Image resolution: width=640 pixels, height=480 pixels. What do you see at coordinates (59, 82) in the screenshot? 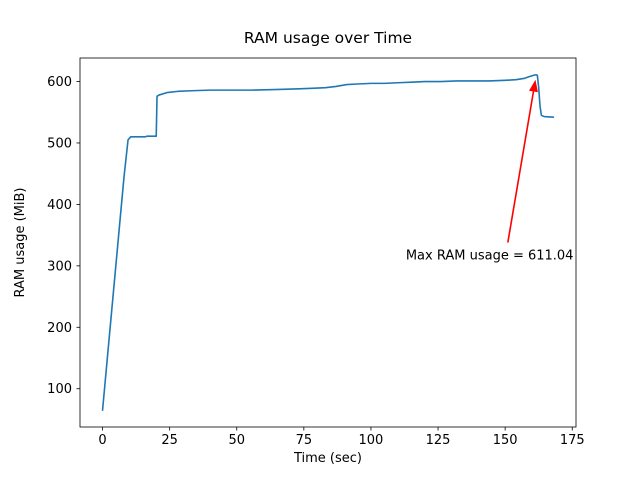
I see `y-tick-label: 600` at bounding box center [59, 82].